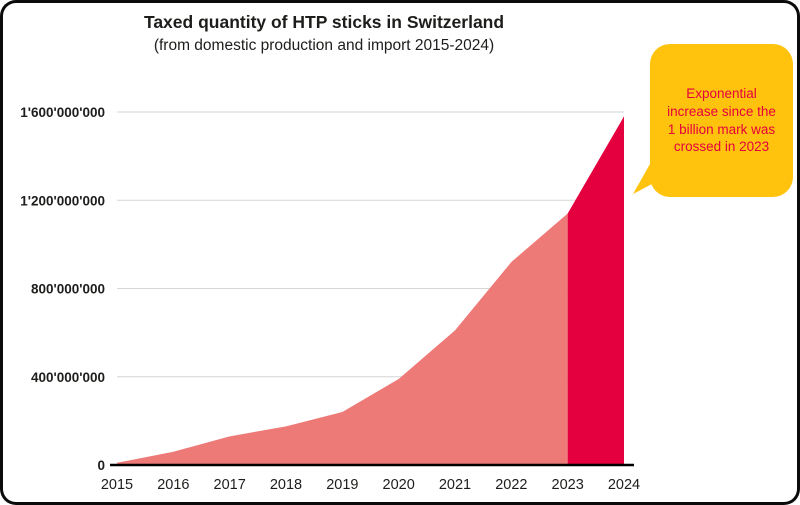  Describe the element at coordinates (342, 485) in the screenshot. I see `x-axis-tick-label: 2019` at that location.